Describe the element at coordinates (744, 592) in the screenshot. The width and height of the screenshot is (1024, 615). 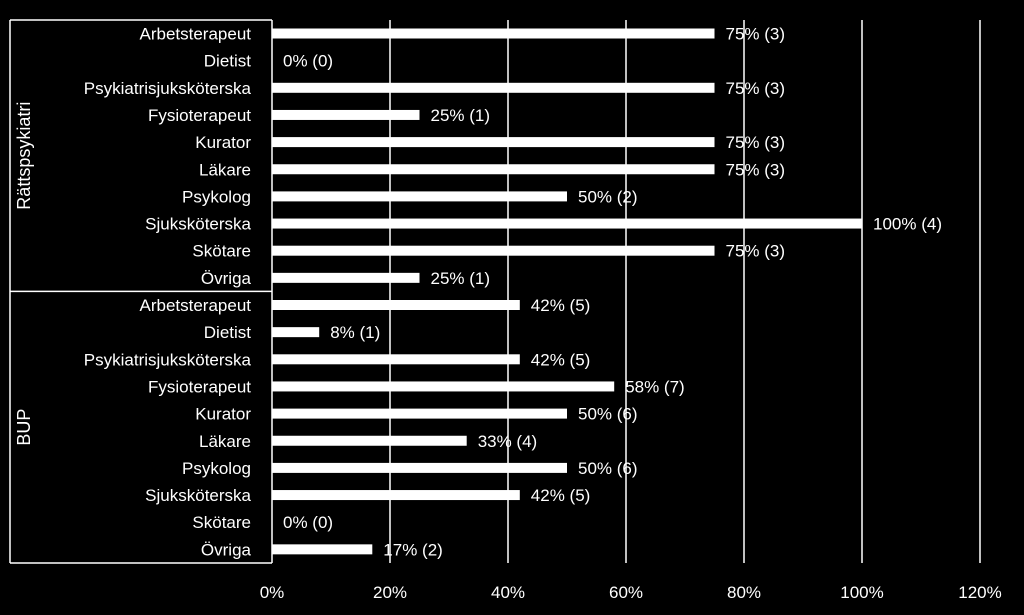
I see `x-tick-label: 80%` at that location.